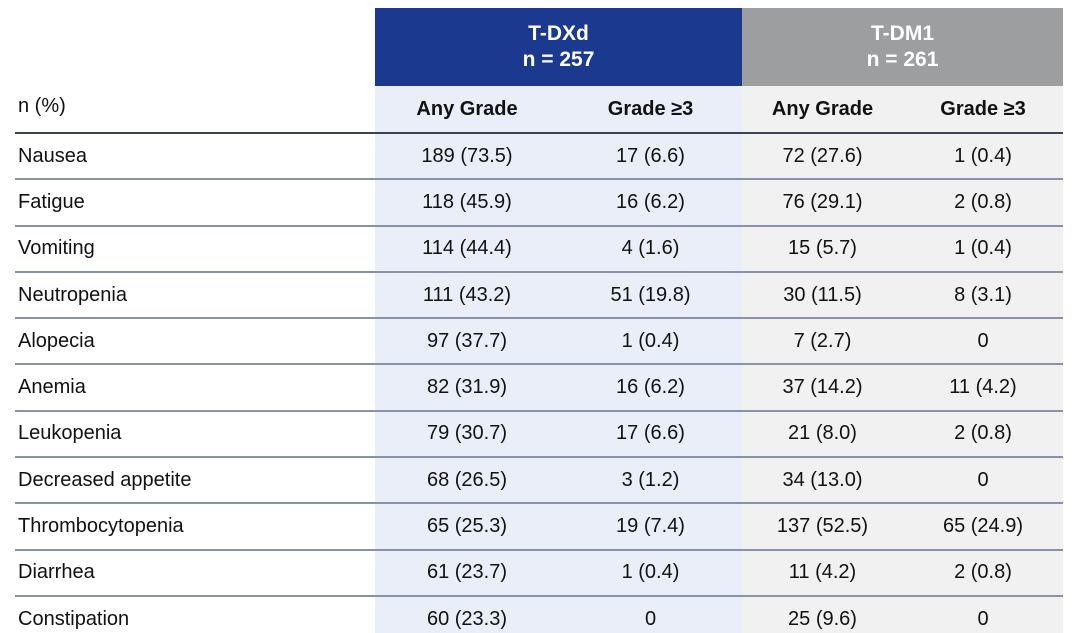 Image resolution: width=1080 pixels, height=633 pixels. Describe the element at coordinates (902, 59) in the screenshot. I see `group-n-tdm1: n = 261` at that location.